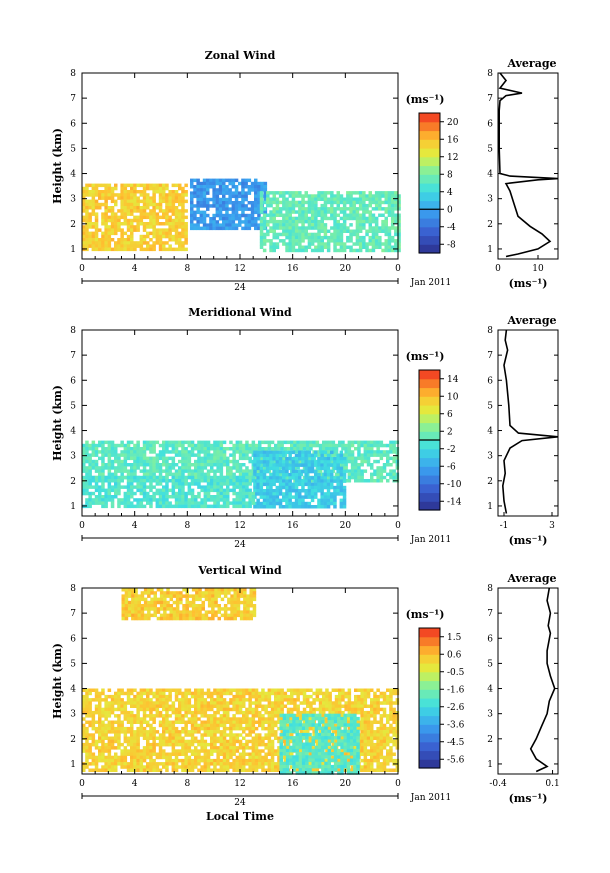  I want to click on colorbar-swatch, so click(429, 392).